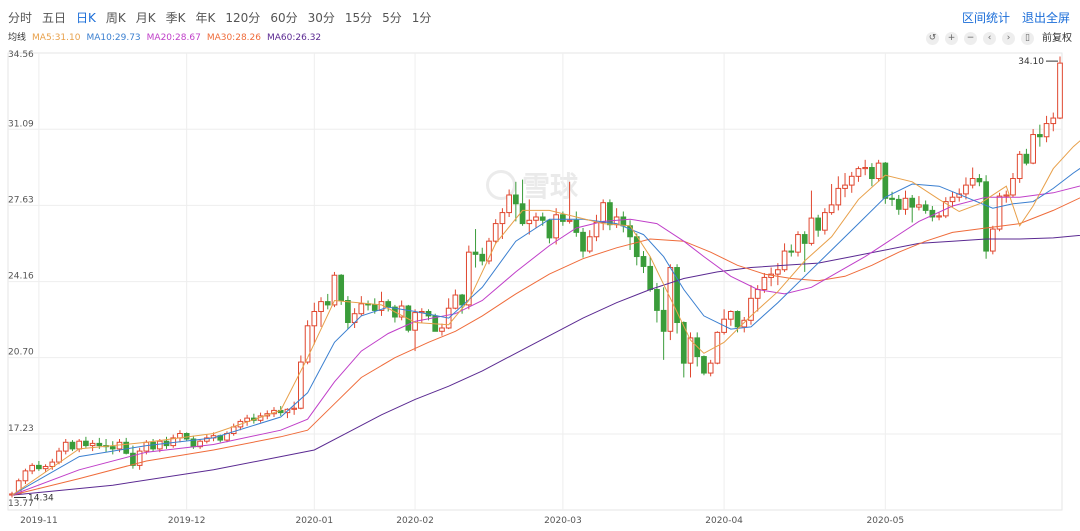 This screenshot has height=531, width=1080. Describe the element at coordinates (54, 18) in the screenshot. I see `tab-1: 五日` at that location.